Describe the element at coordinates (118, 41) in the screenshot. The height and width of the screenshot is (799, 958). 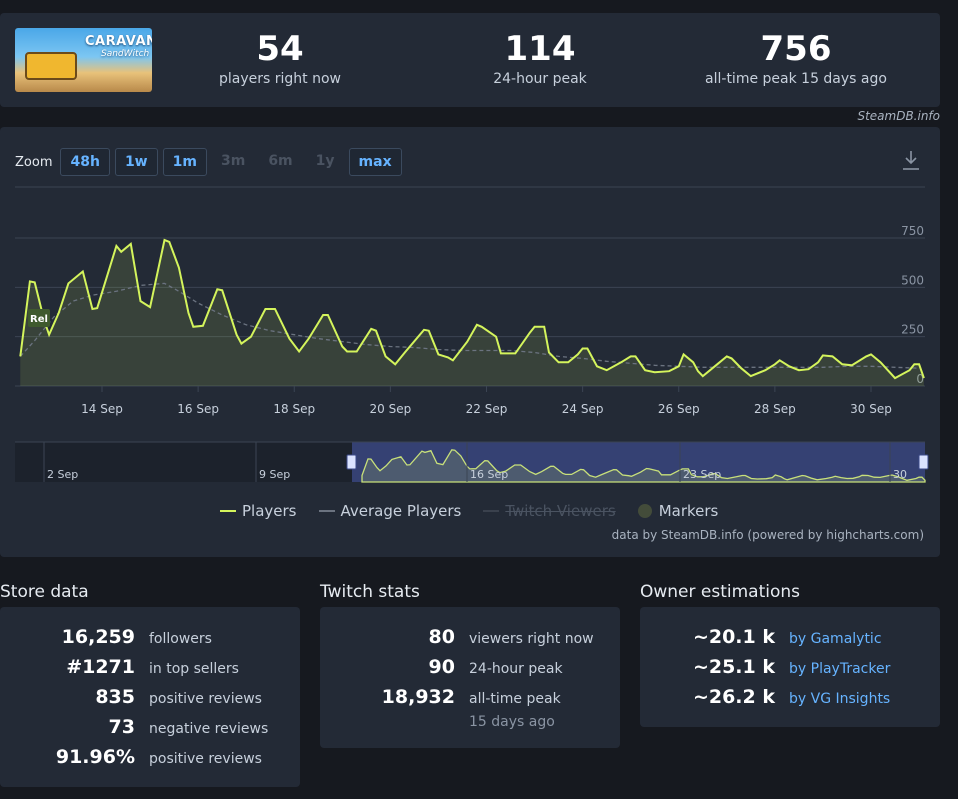
I see `game-title: CARAVAN` at that location.